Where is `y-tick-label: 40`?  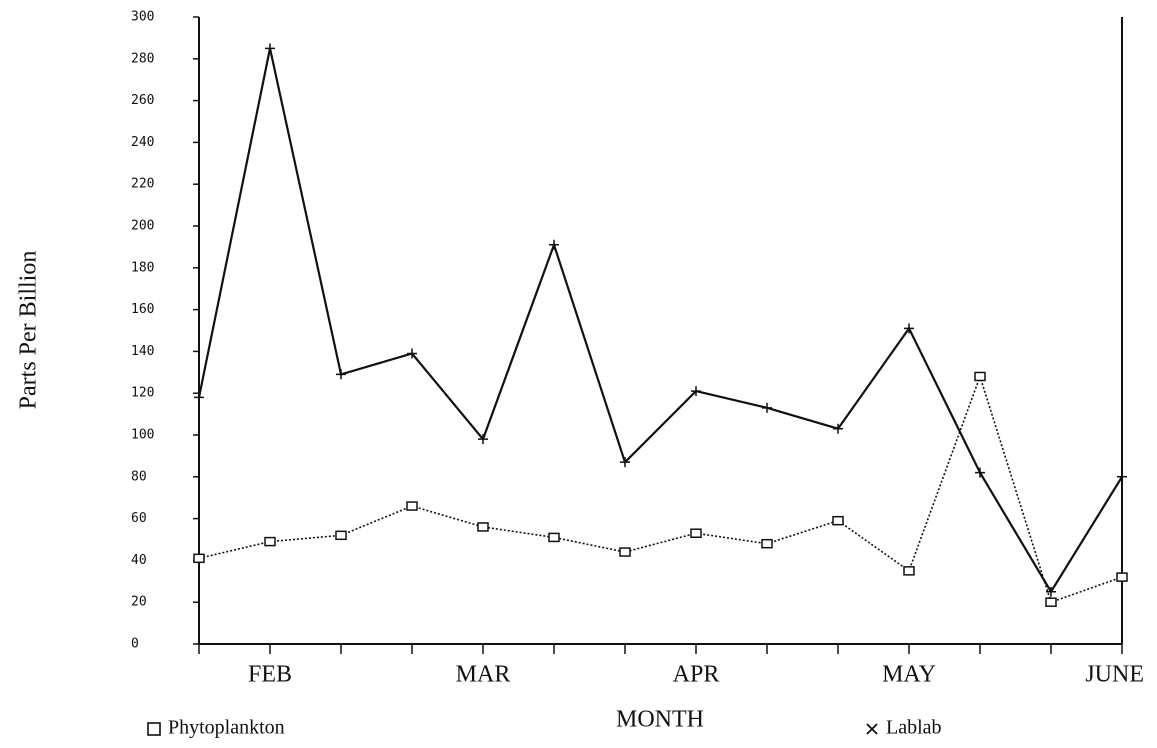 y-tick-label: 40 is located at coordinates (139, 560).